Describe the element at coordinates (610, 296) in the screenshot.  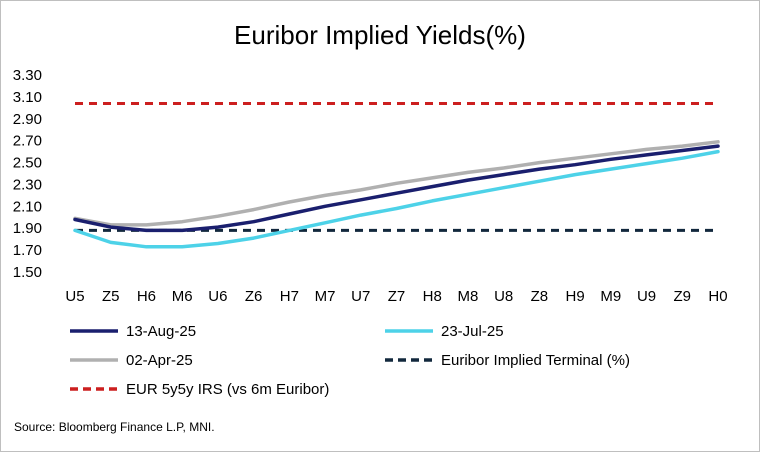
I see `x-tick-label: M9` at that location.